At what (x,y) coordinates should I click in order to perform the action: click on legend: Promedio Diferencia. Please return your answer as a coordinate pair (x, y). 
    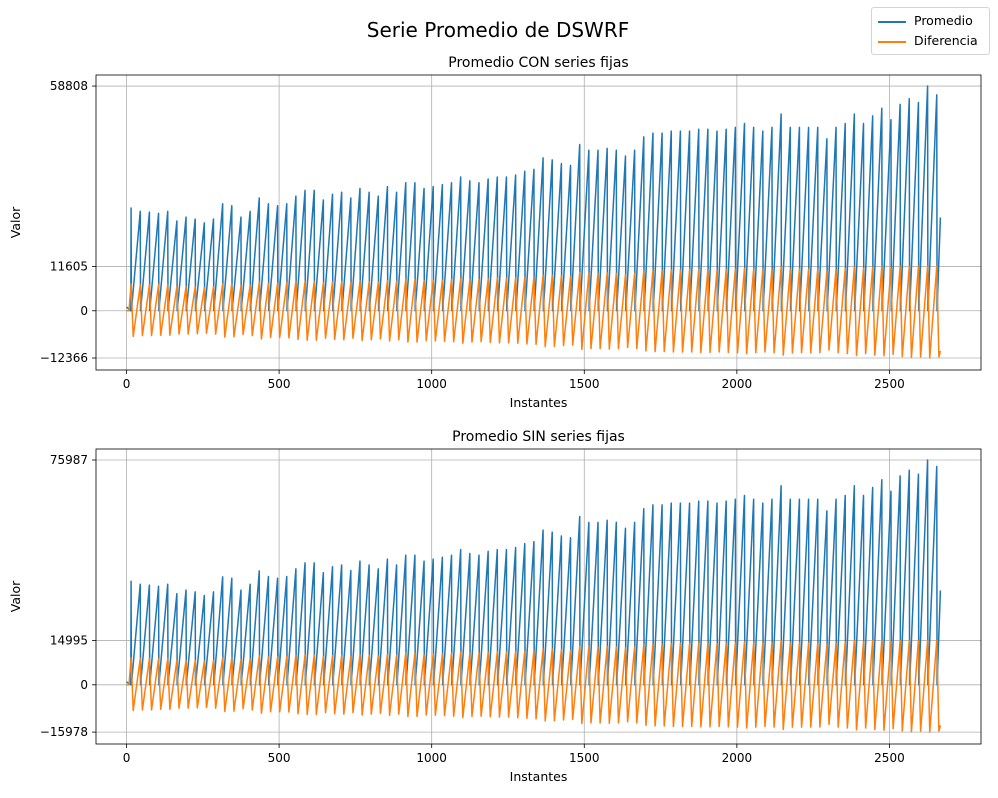
    Looking at the image, I should click on (930, 31).